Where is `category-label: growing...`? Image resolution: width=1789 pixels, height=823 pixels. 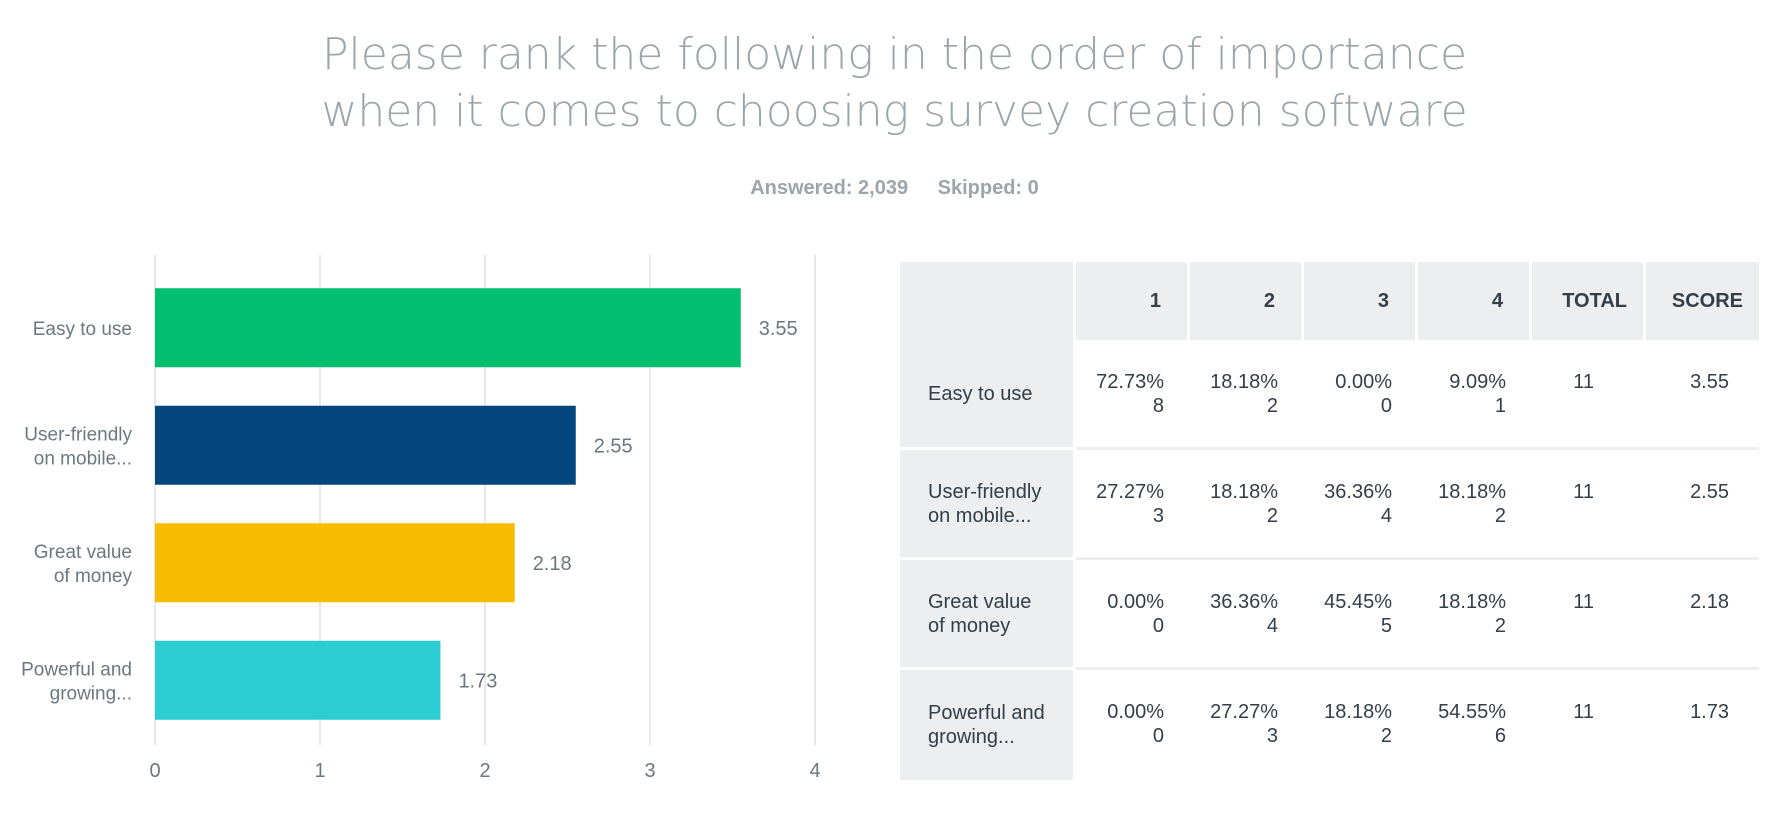 category-label: growing... is located at coordinates (91, 693).